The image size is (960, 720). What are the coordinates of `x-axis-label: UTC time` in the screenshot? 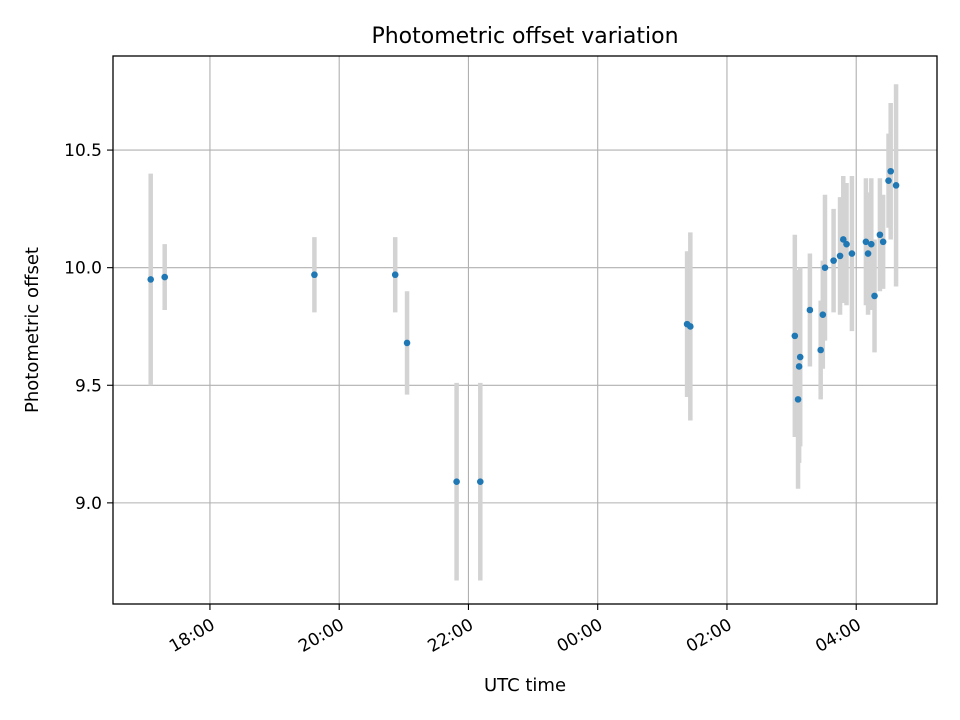 It's located at (525, 685).